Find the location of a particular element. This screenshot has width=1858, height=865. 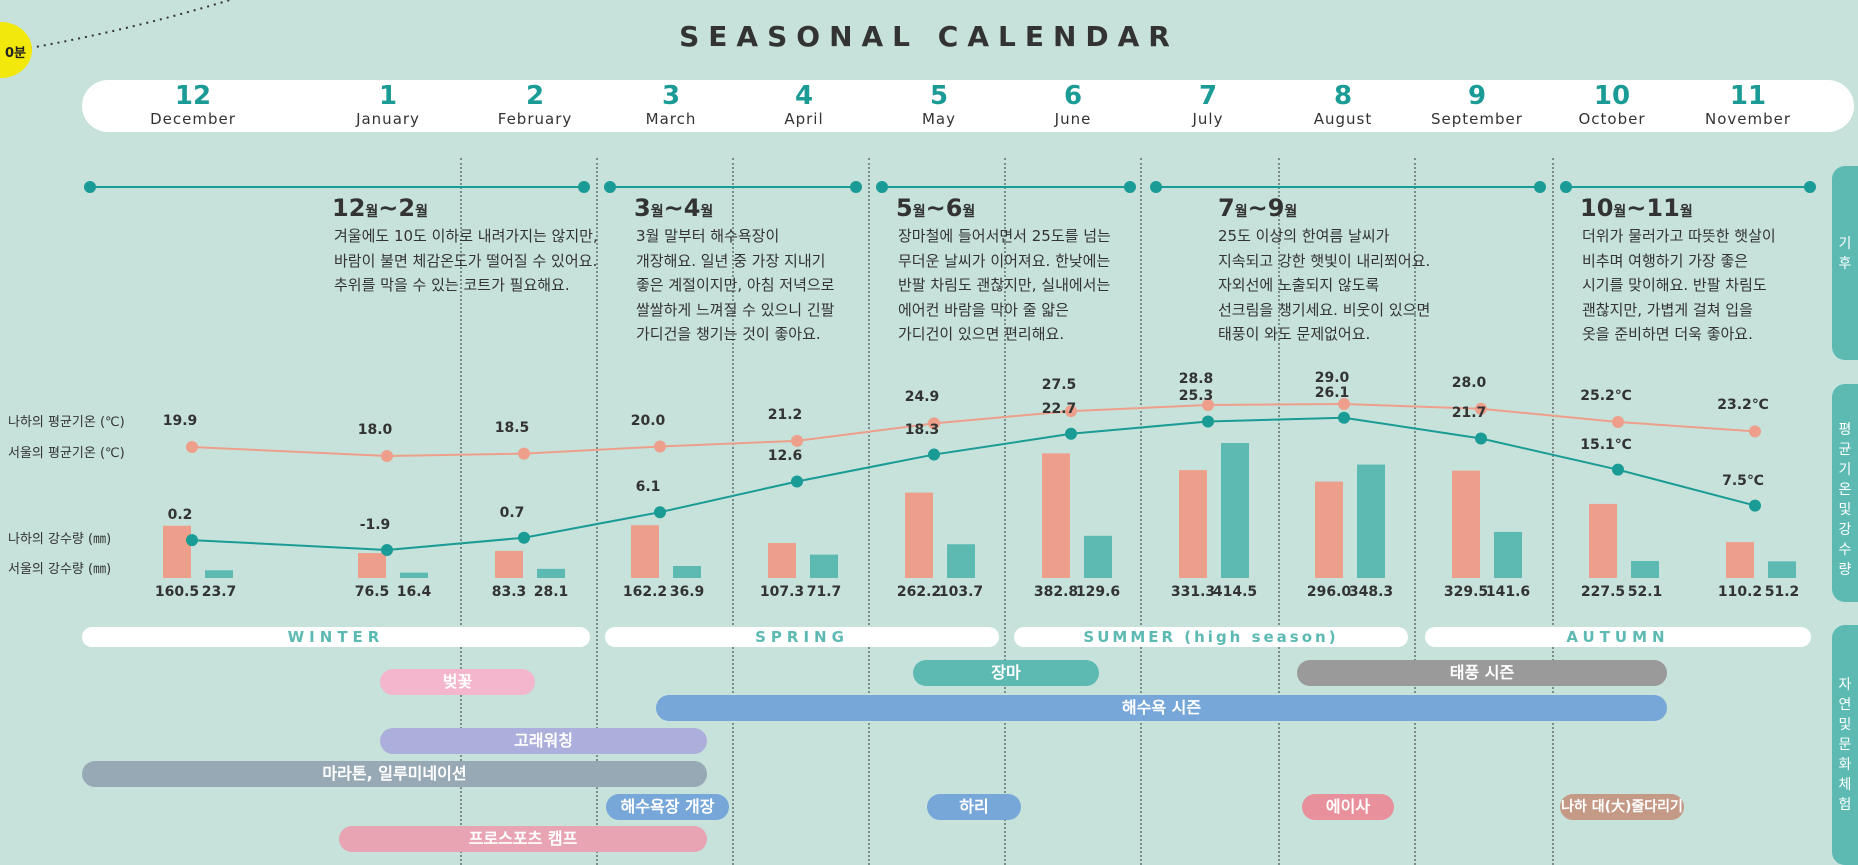

month-august: 8 August is located at coordinates (1343, 105).